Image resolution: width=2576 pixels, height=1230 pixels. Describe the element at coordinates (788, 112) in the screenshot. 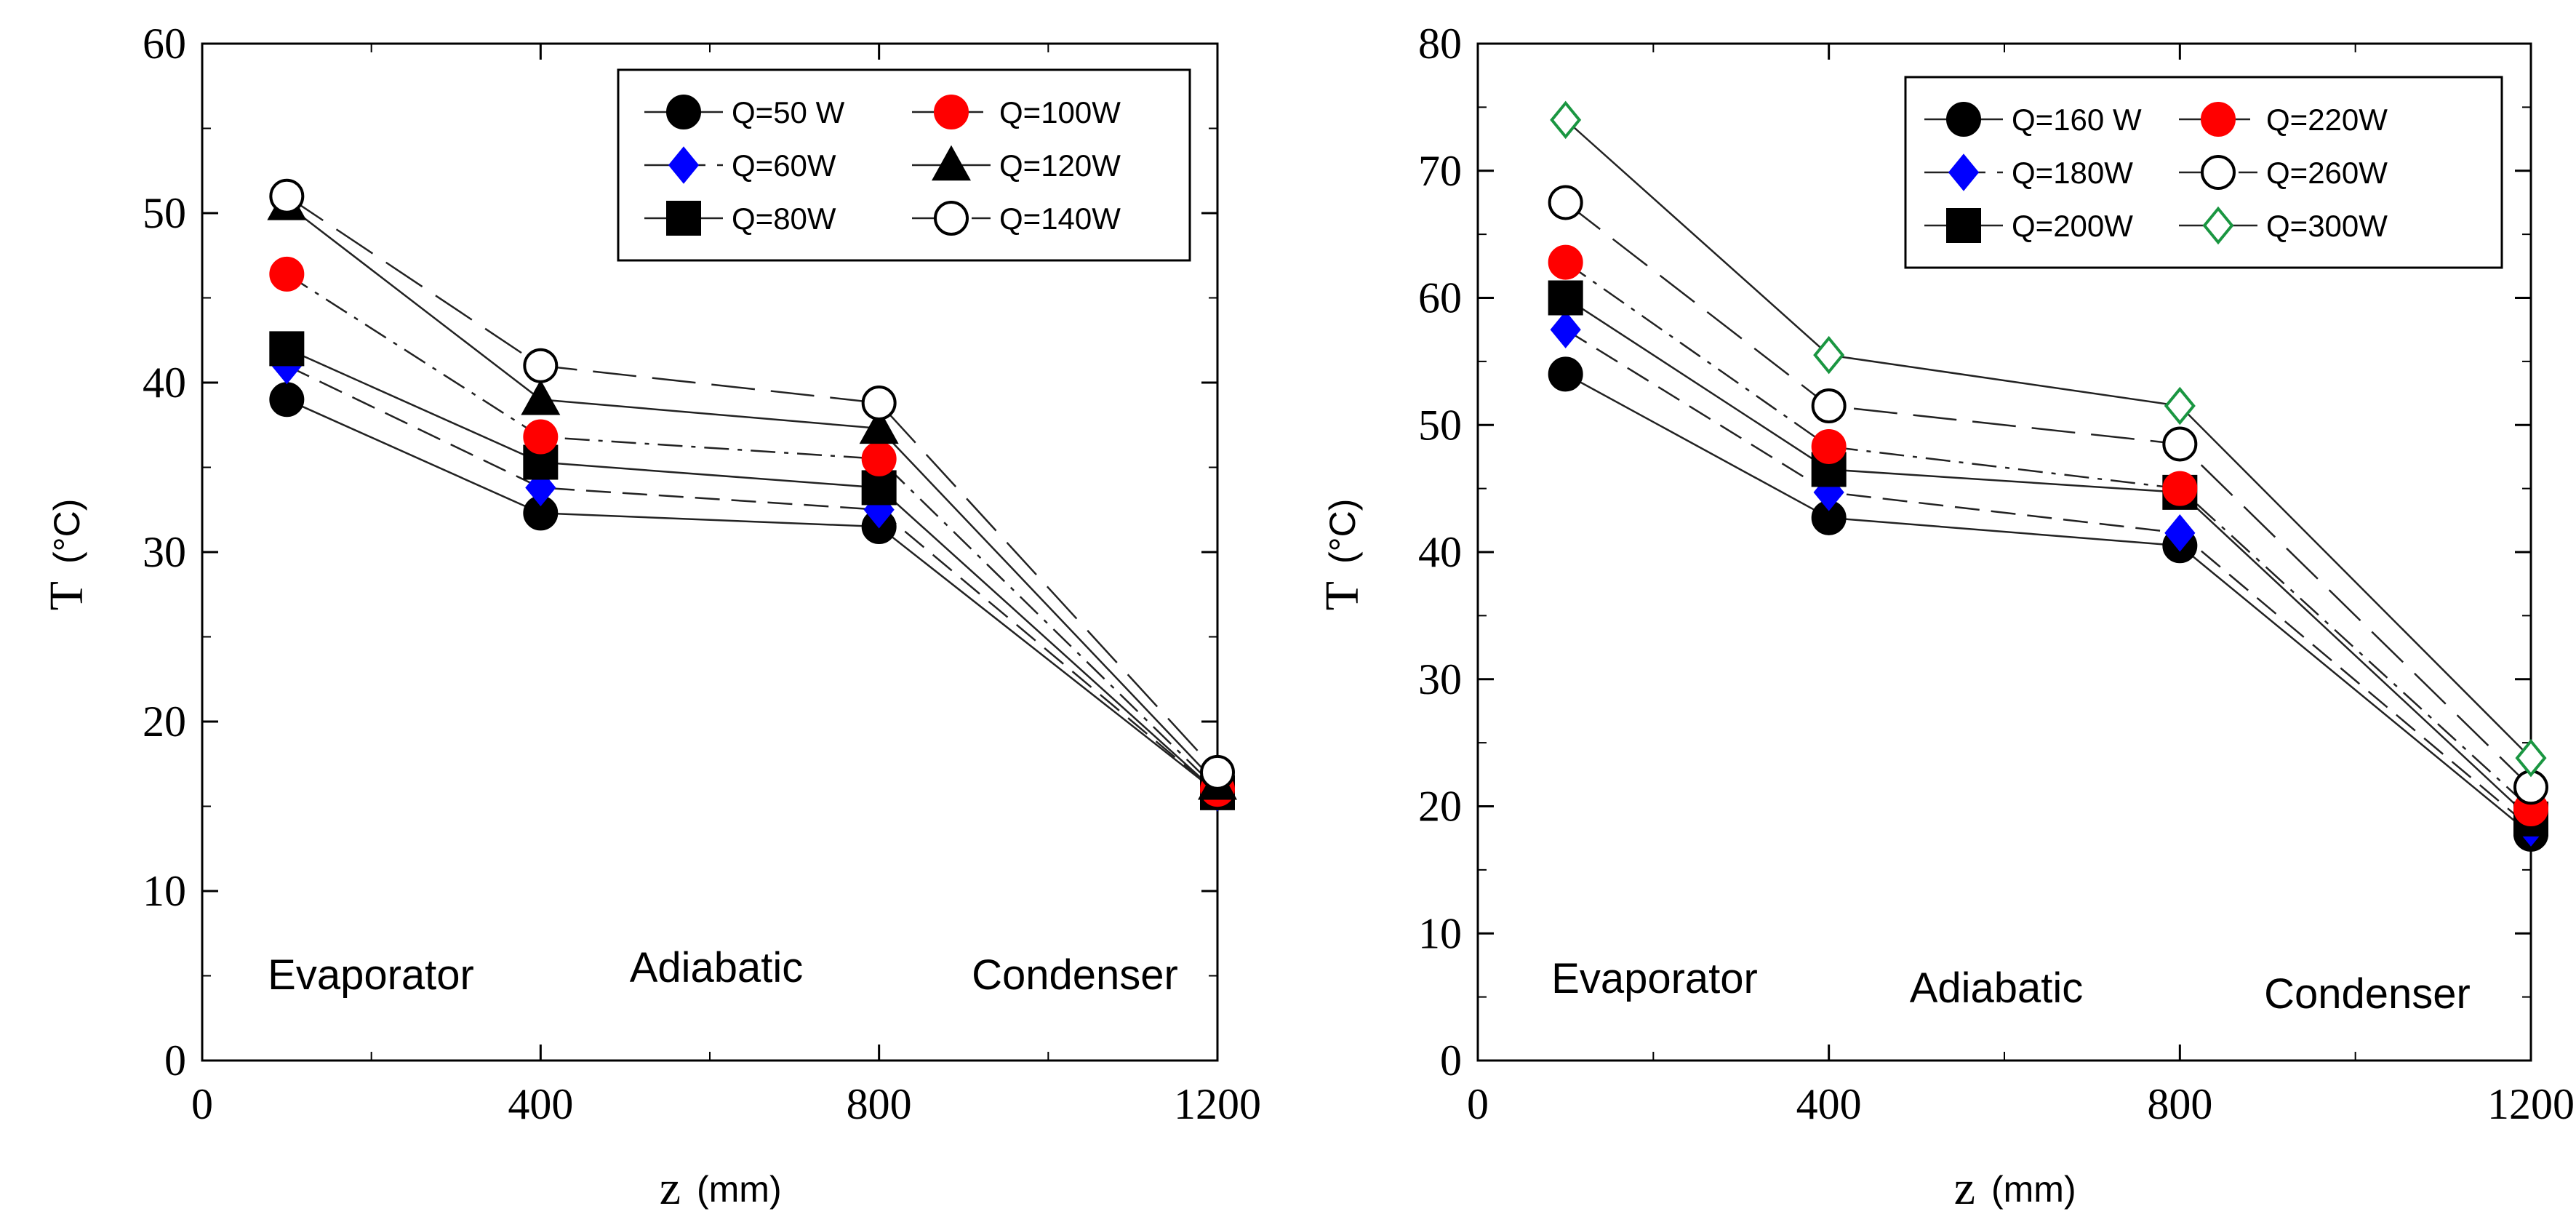

I see `legend-entry: Q=50 W` at that location.